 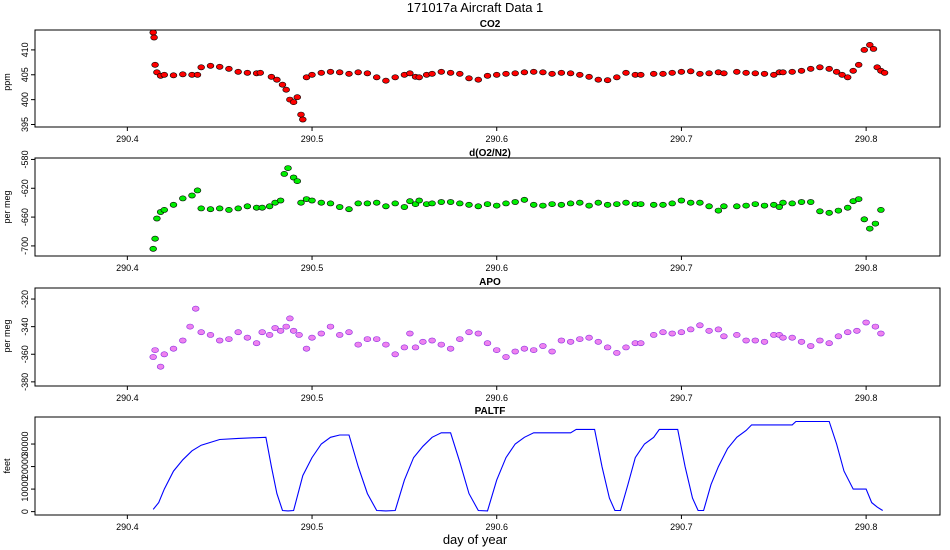 I want to click on marks-co2, so click(x=519, y=76).